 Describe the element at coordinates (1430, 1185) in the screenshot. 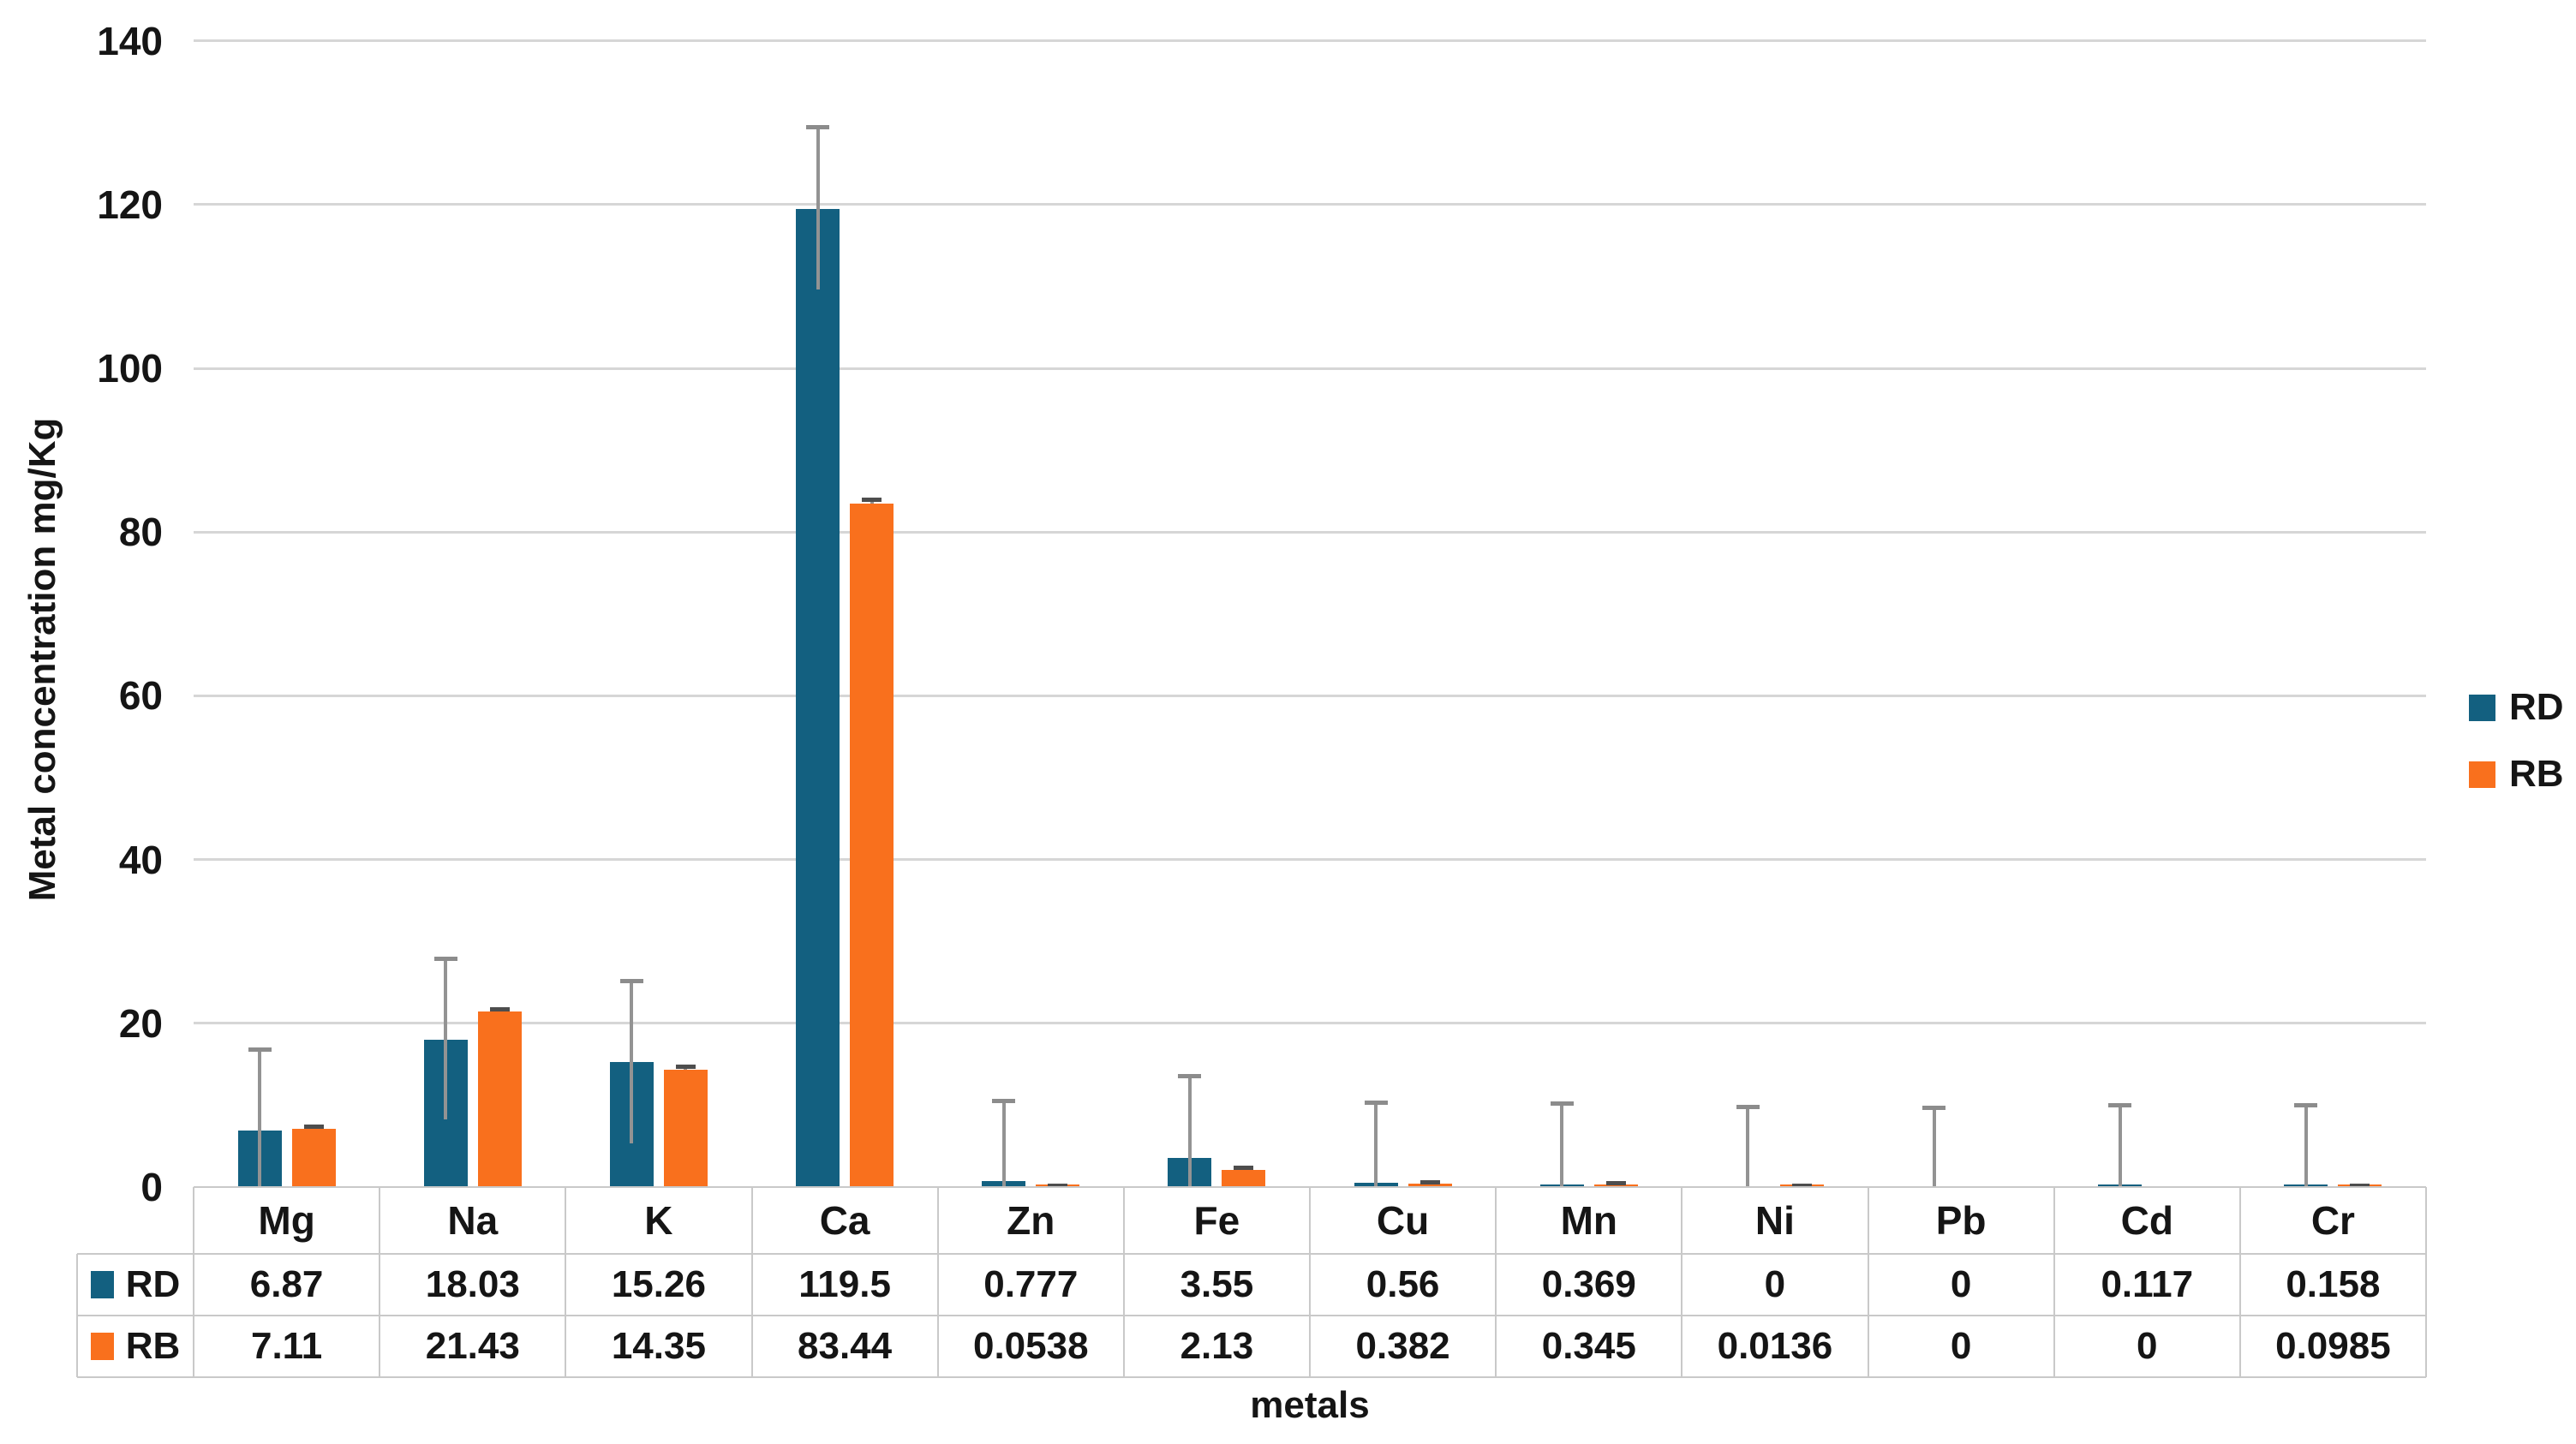

I see `bar-rb-cu` at that location.